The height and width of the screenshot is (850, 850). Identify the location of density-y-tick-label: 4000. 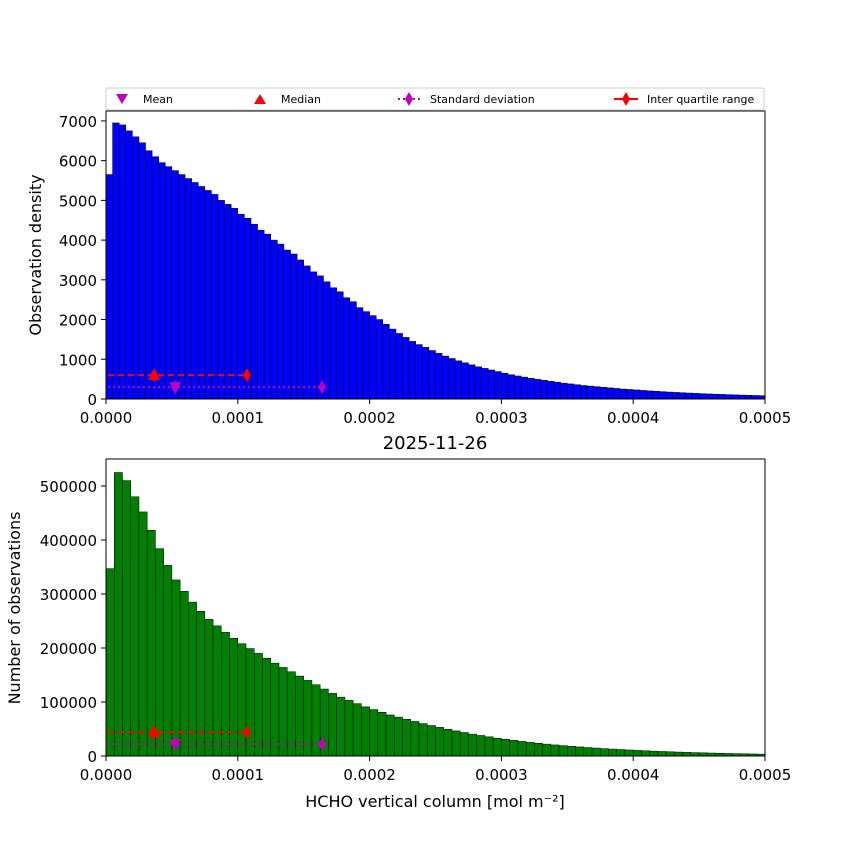
(78, 241).